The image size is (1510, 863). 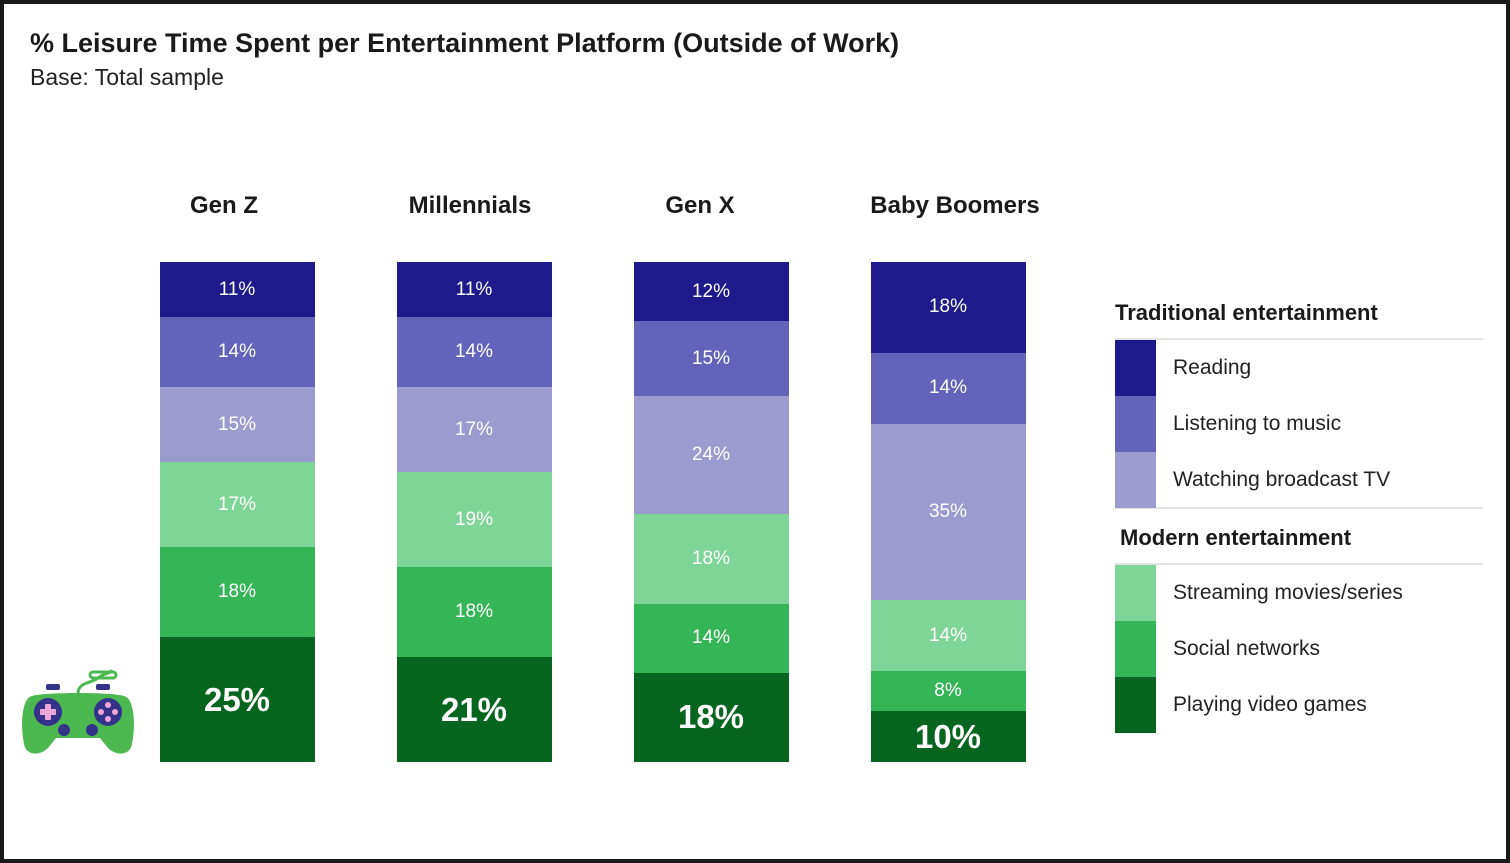 I want to click on legend-label-streaming: Streaming movies/series, so click(x=1288, y=592).